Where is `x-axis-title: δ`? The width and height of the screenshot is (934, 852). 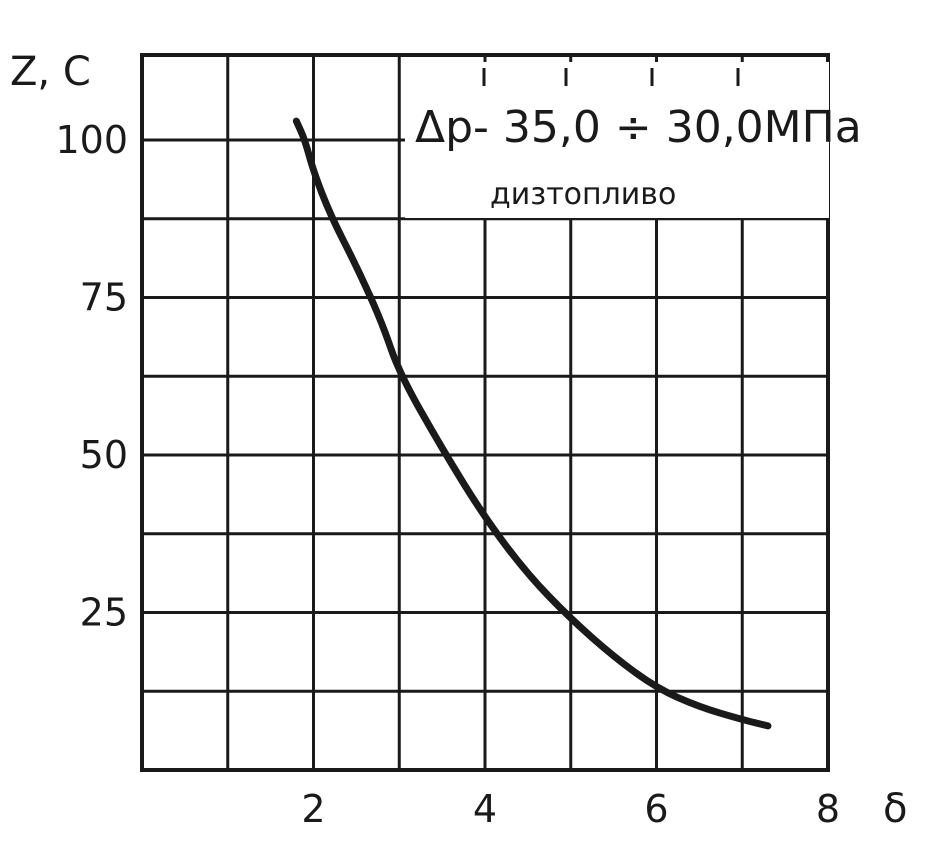 x-axis-title: δ is located at coordinates (895, 809).